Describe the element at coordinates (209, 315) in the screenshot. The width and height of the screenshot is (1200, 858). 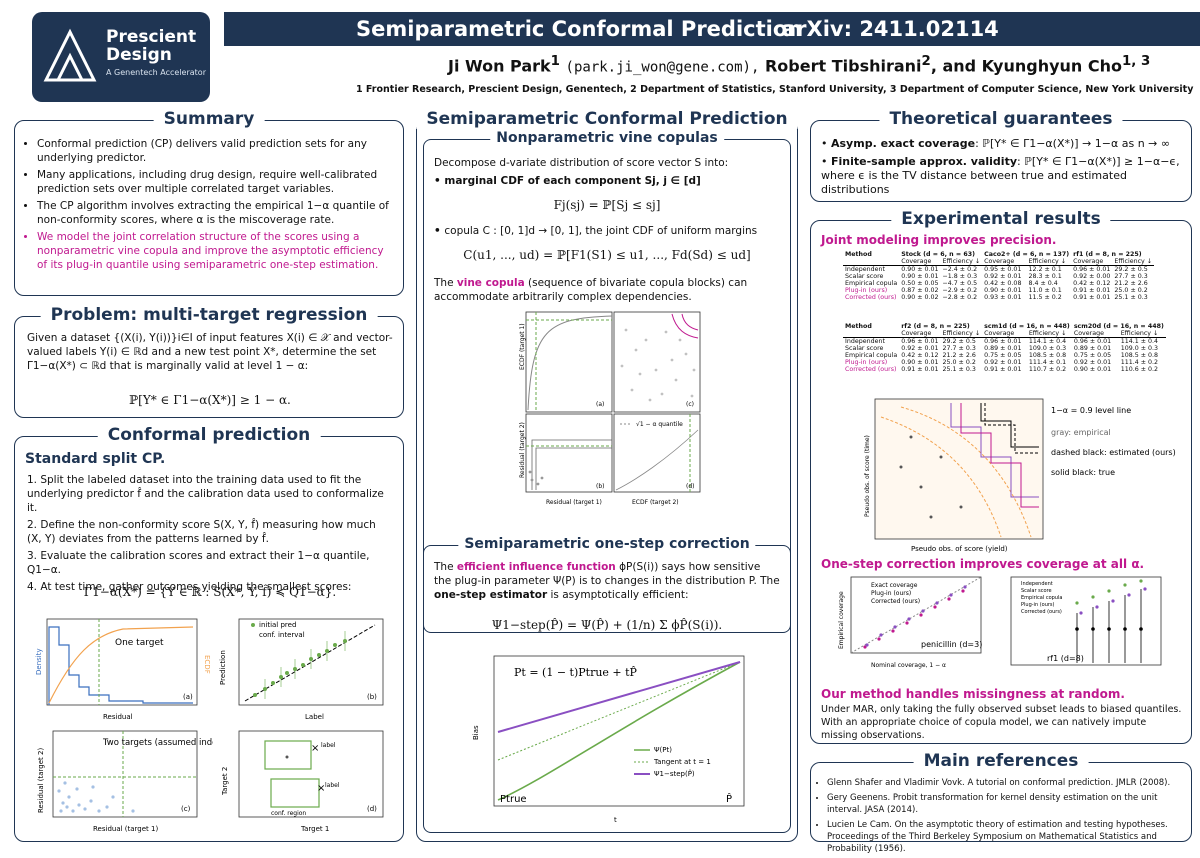
I see `problem-title: Problem: multi-target regression` at that location.